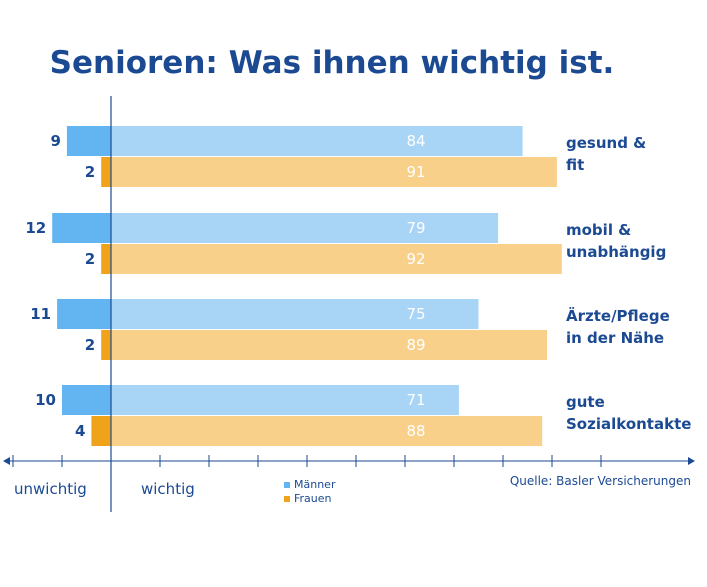  What do you see at coordinates (415, 172) in the screenshot?
I see `value-label-wichtig-frauen-0: 91` at bounding box center [415, 172].